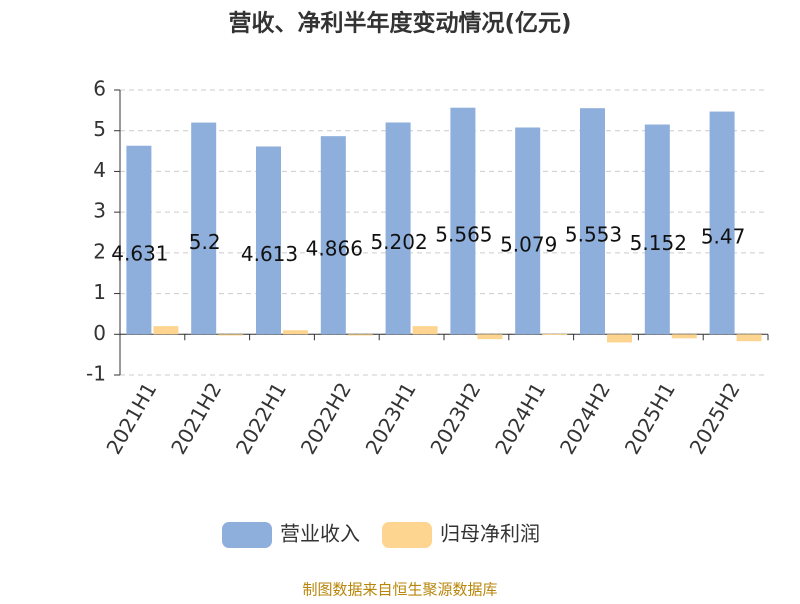  Describe the element at coordinates (391, 418) in the screenshot. I see `x-tick-label: 2023H1` at that location.